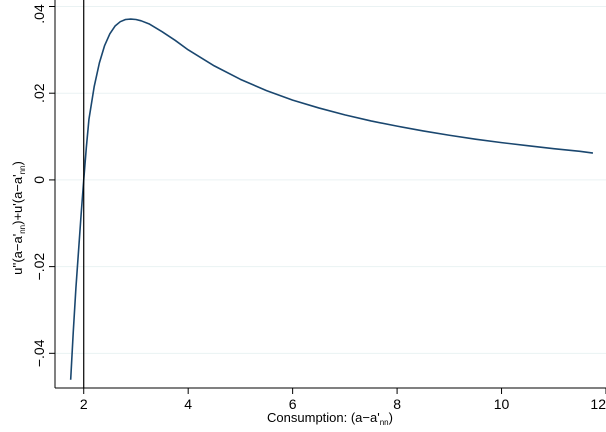  What do you see at coordinates (18, 218) in the screenshot?
I see `y-axis-title: u''(a−a'nn)+u'(a−a'nn)` at bounding box center [18, 218].